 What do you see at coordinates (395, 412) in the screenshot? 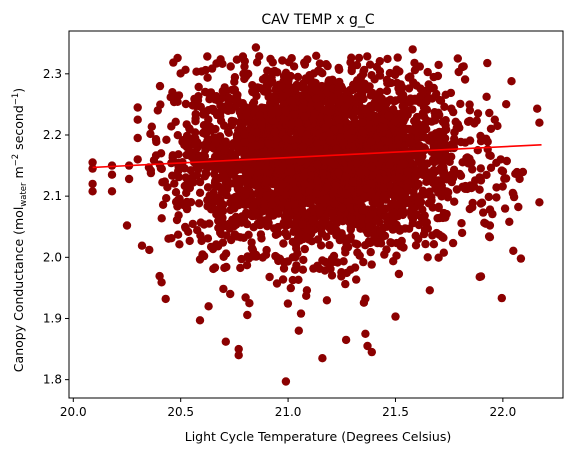
I see `x-tick-label: 21.5` at bounding box center [395, 412].